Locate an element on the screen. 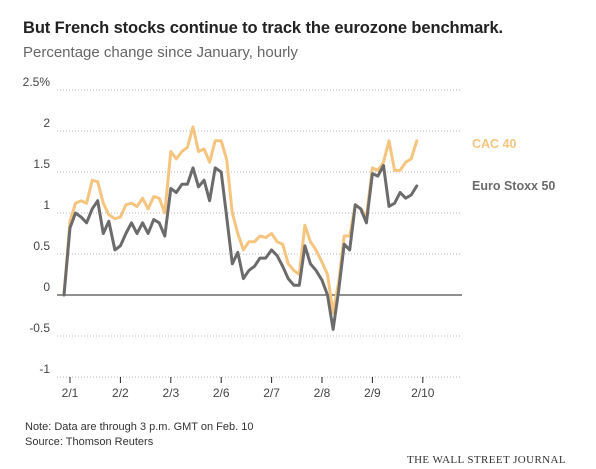 This screenshot has width=596, height=469. y-tick-label: 2 is located at coordinates (46, 123).